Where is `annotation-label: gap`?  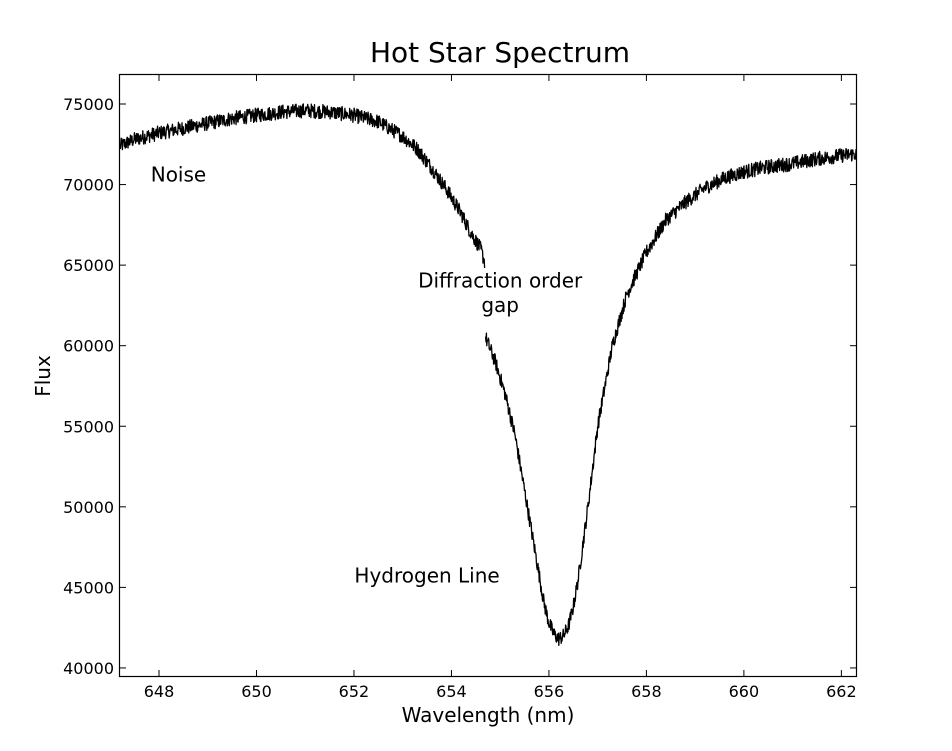 annotation-label: gap is located at coordinates (500, 305).